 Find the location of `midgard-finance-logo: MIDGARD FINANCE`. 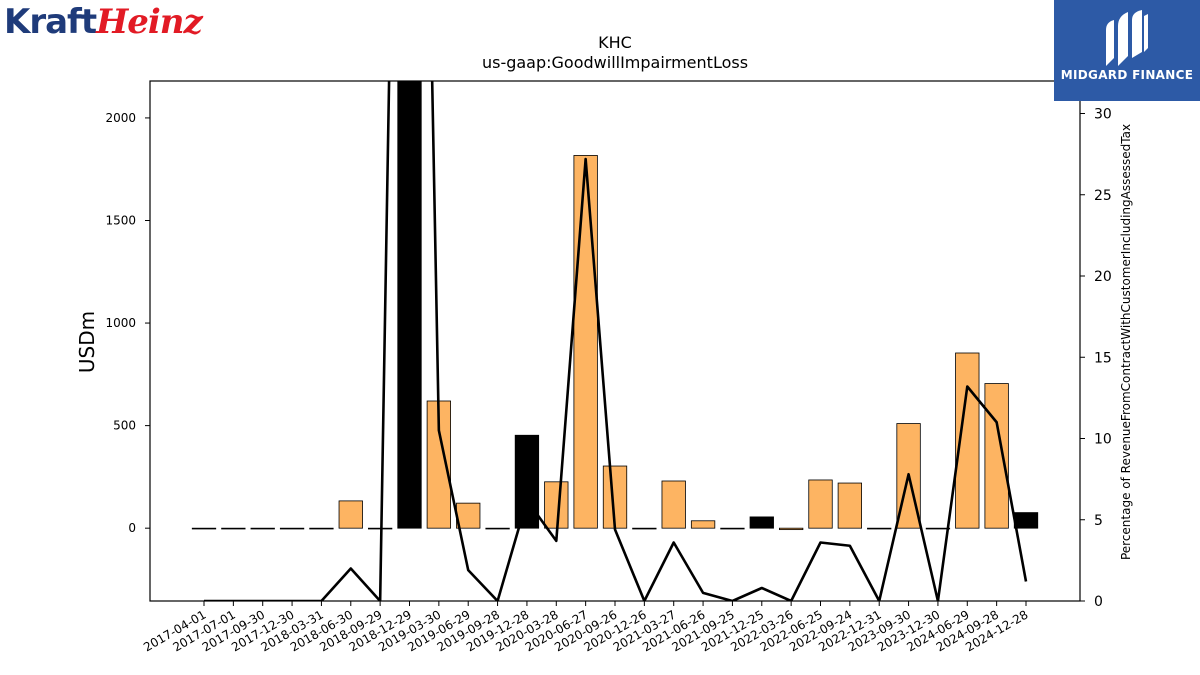

midgard-finance-logo: MIDGARD FINANCE is located at coordinates (1127, 50).